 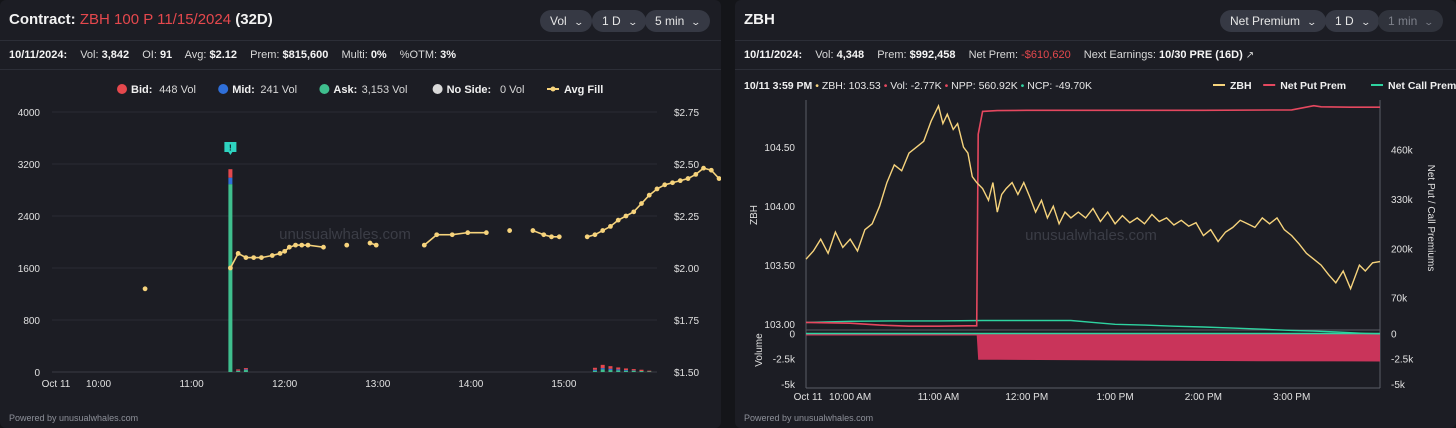 What do you see at coordinates (155, 19) in the screenshot?
I see `contract-symbol: ZBH 100 P 11/15/2024` at bounding box center [155, 19].